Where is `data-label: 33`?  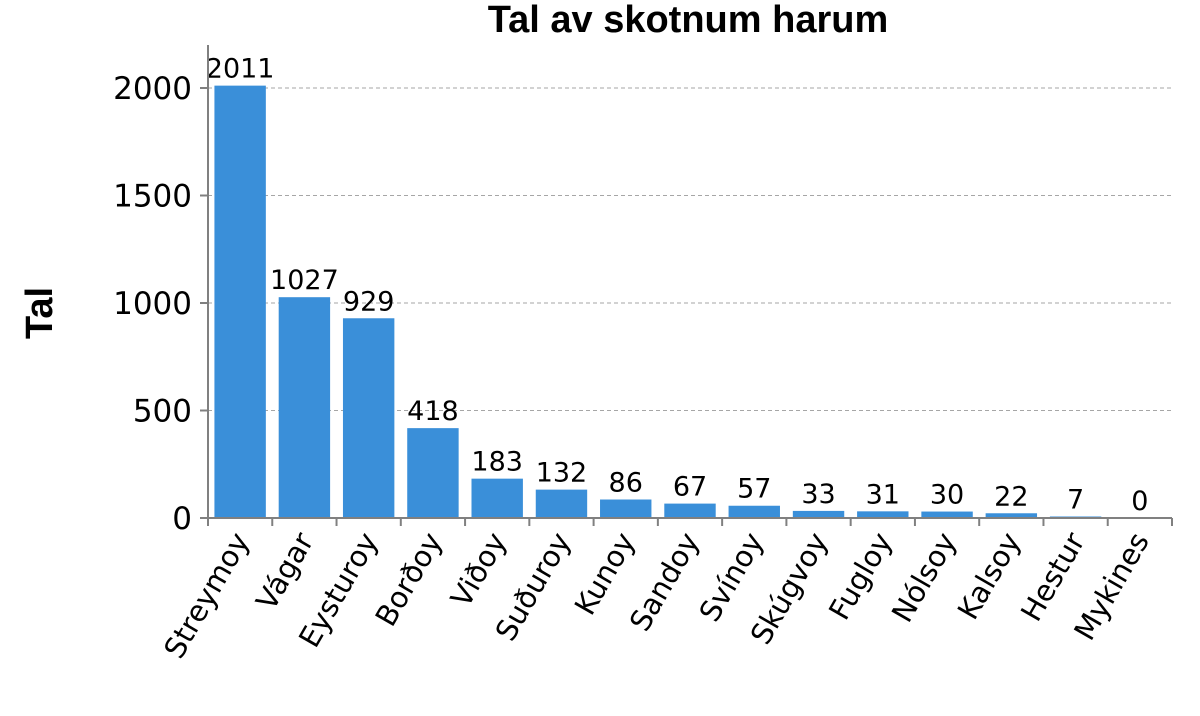 data-label: 33 is located at coordinates (818, 494).